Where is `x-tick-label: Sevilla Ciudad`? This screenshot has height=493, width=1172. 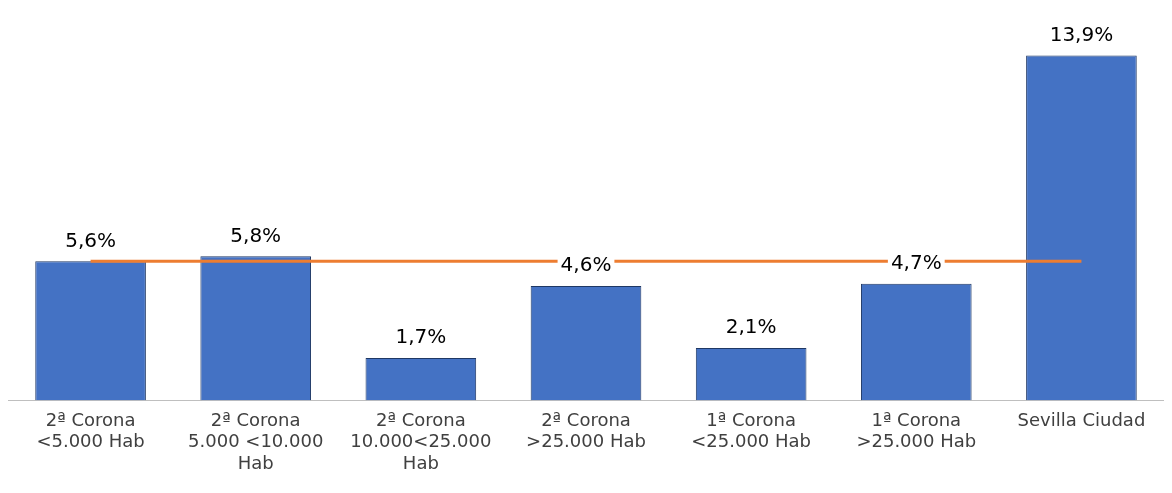 x-tick-label: Sevilla Ciudad is located at coordinates (1081, 419).